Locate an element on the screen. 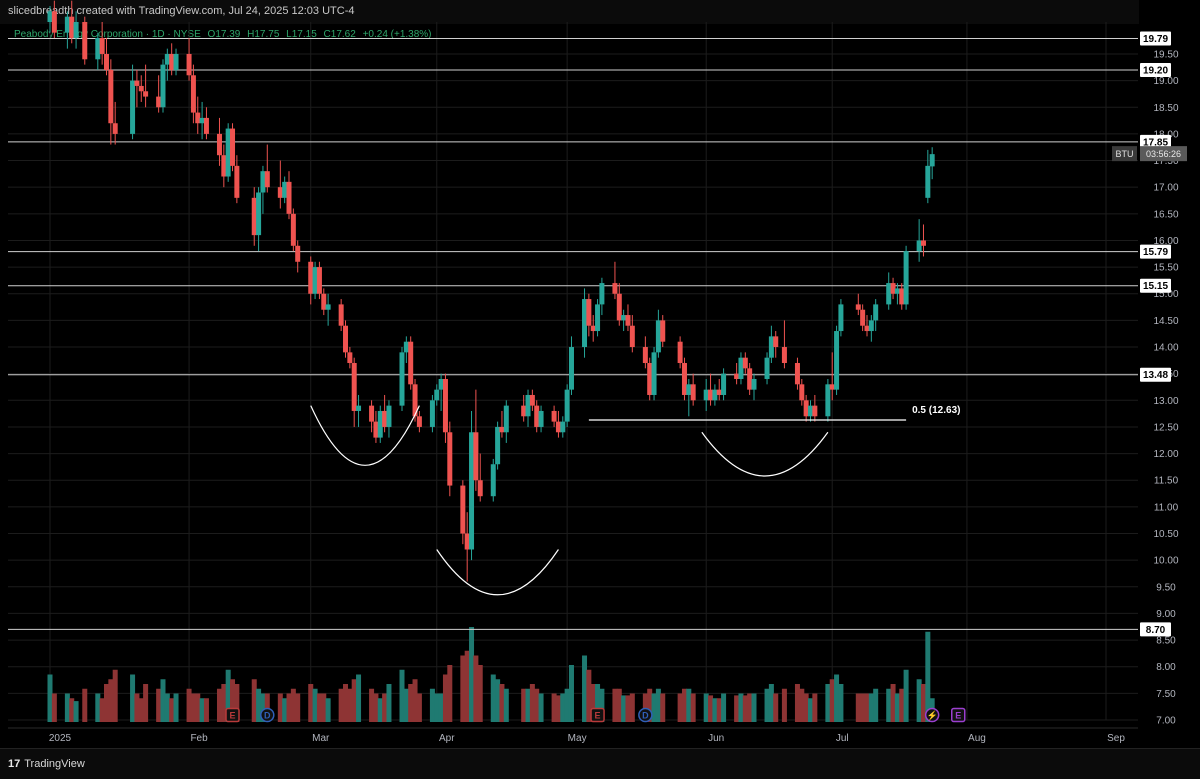 The image size is (1200, 779). marker-label: D is located at coordinates (267, 716).